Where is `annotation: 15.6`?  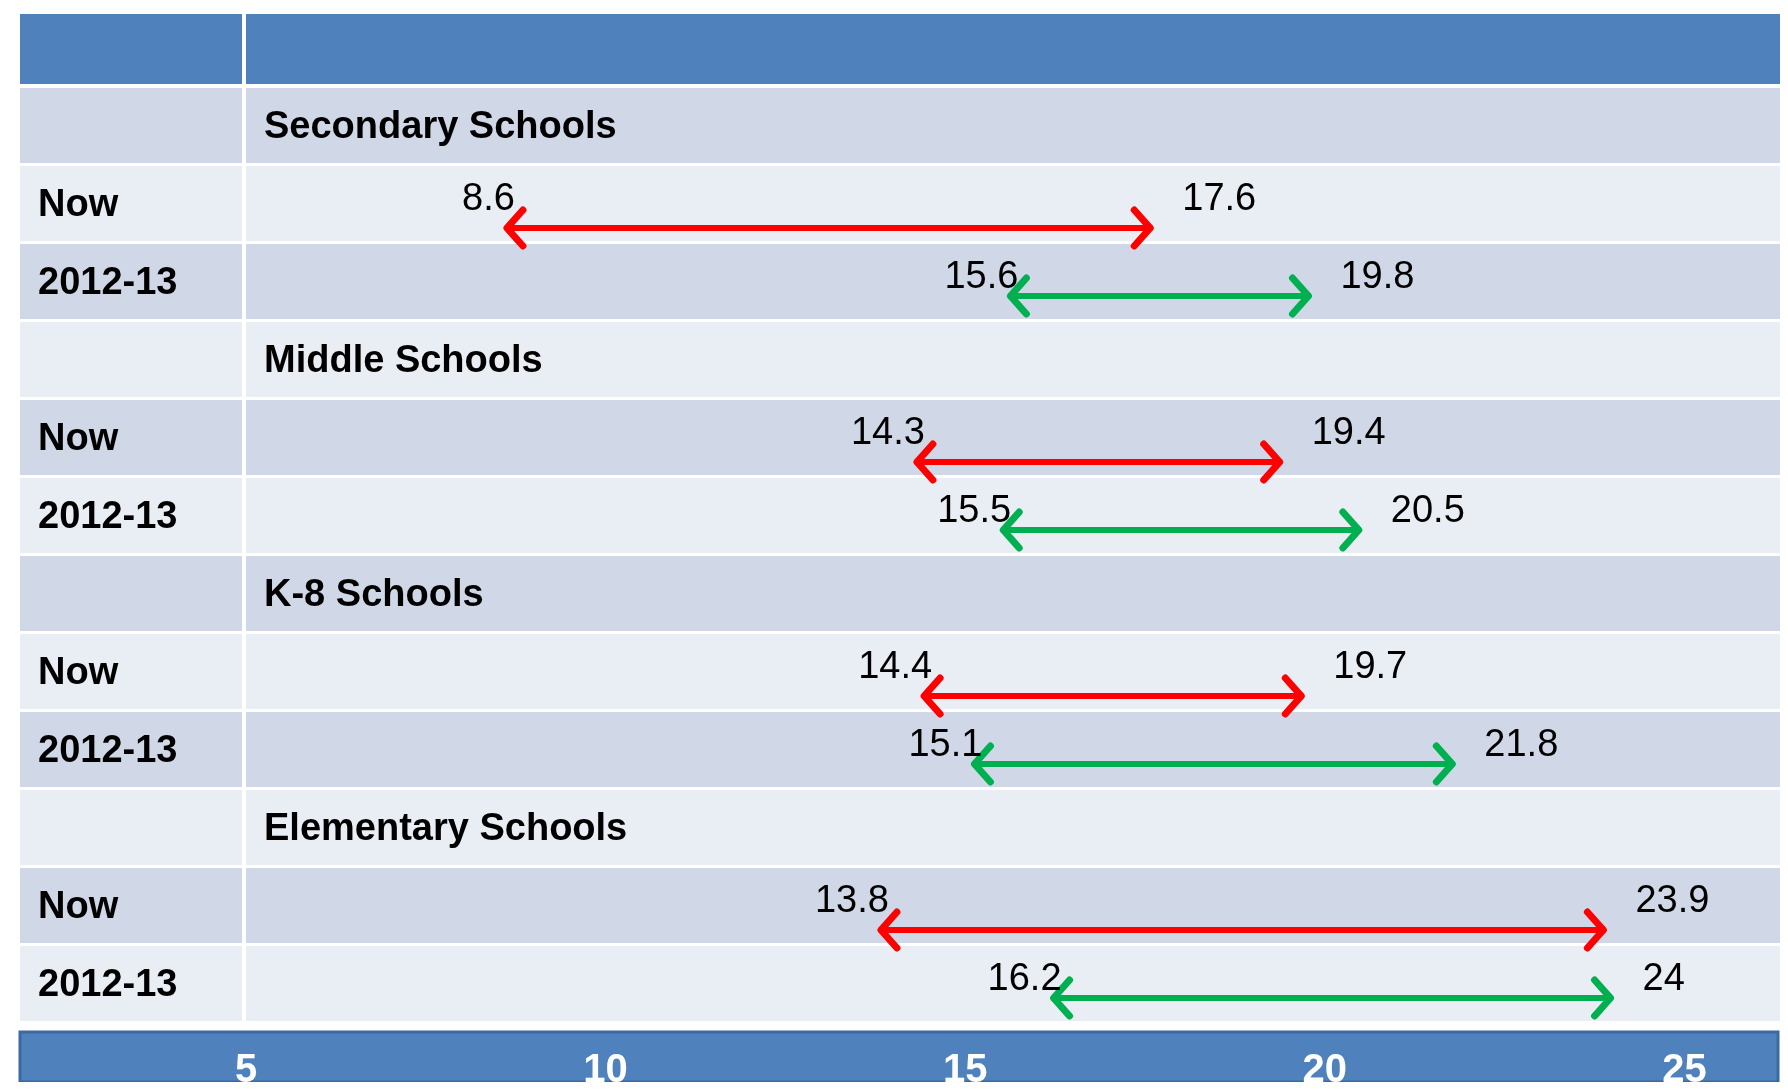 annotation: 15.6 is located at coordinates (981, 275).